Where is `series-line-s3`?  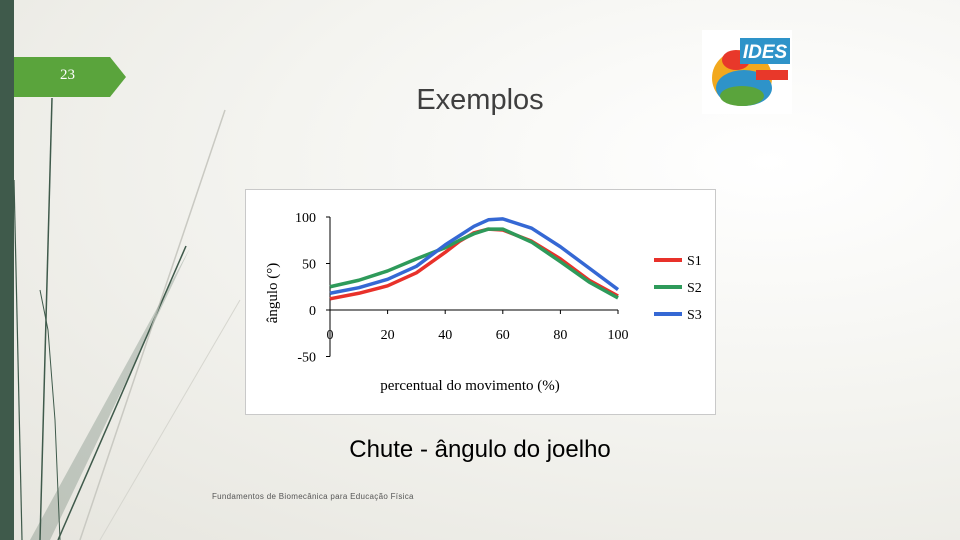
series-line-s3 is located at coordinates (474, 256).